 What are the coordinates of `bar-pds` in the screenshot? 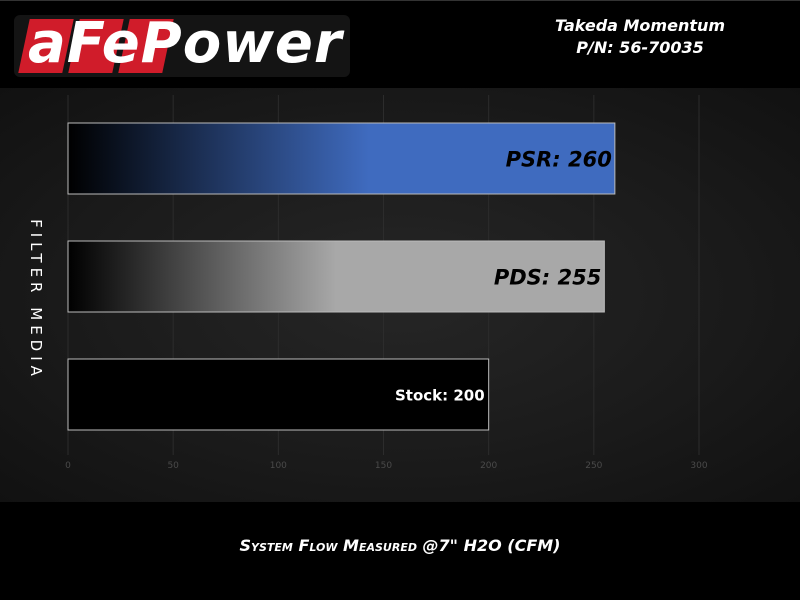 It's located at (336, 276).